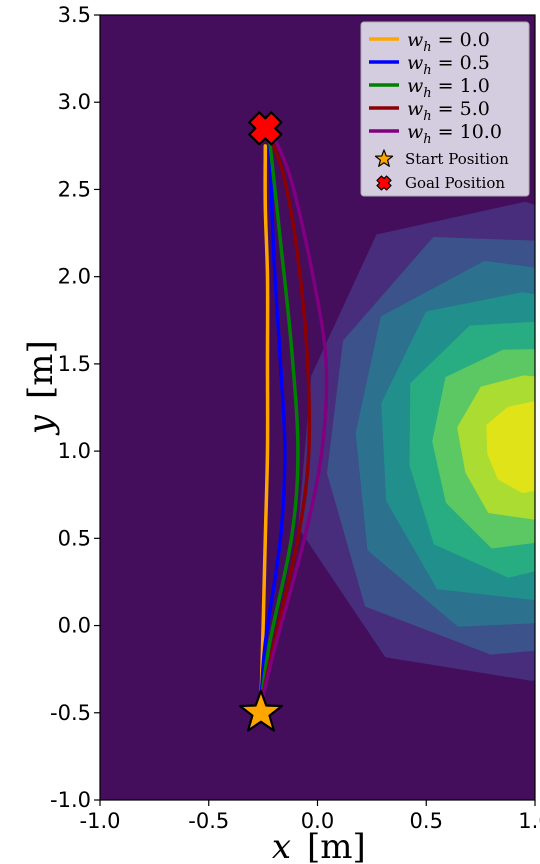 Image resolution: width=540 pixels, height=864 pixels. I want to click on heatmap-level, so click(510, 447).